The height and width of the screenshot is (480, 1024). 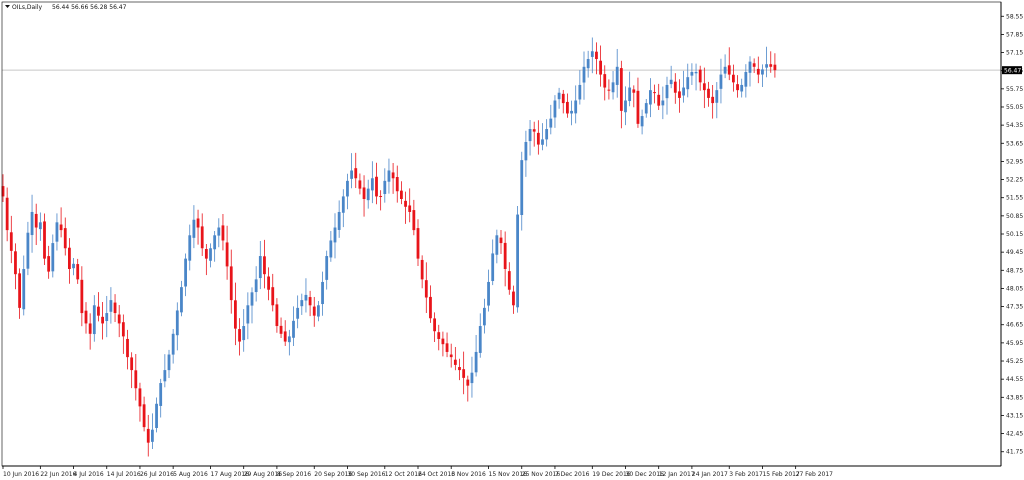 What do you see at coordinates (677, 474) in the screenshot?
I see `x-tick-label: 12 Jan 2017` at bounding box center [677, 474].